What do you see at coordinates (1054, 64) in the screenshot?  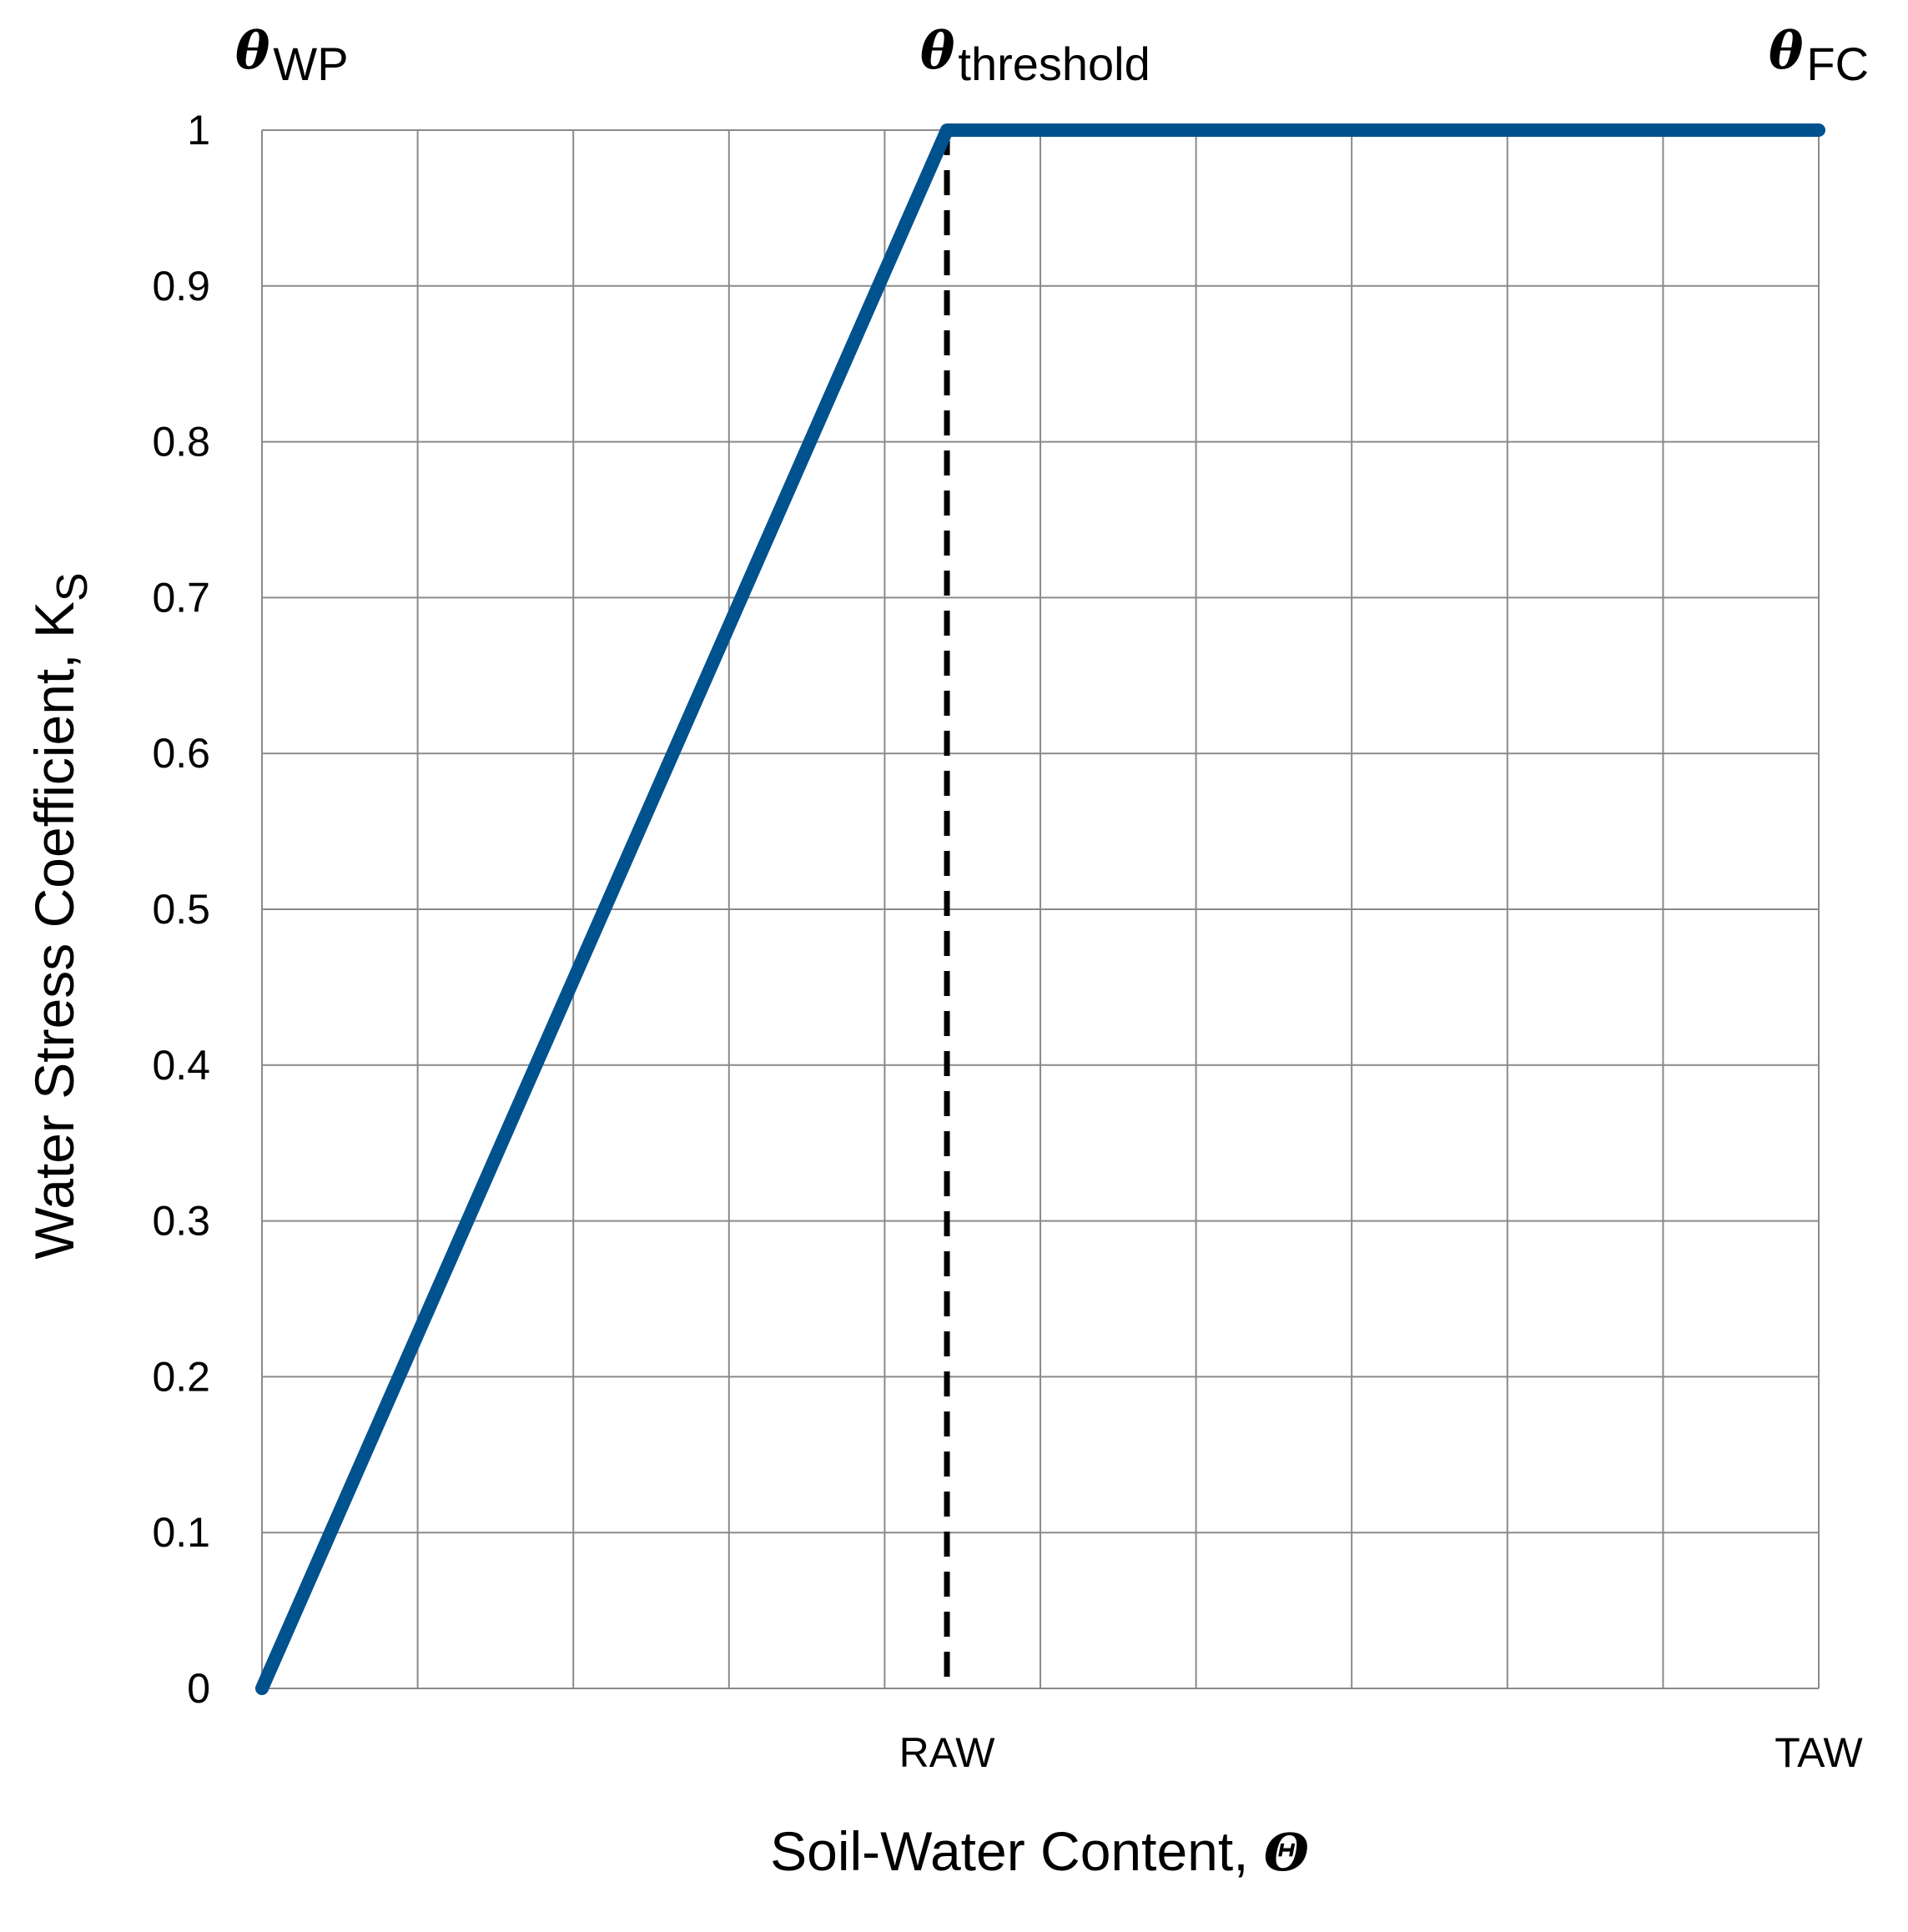 I see `theta-subscript: threshold` at bounding box center [1054, 64].